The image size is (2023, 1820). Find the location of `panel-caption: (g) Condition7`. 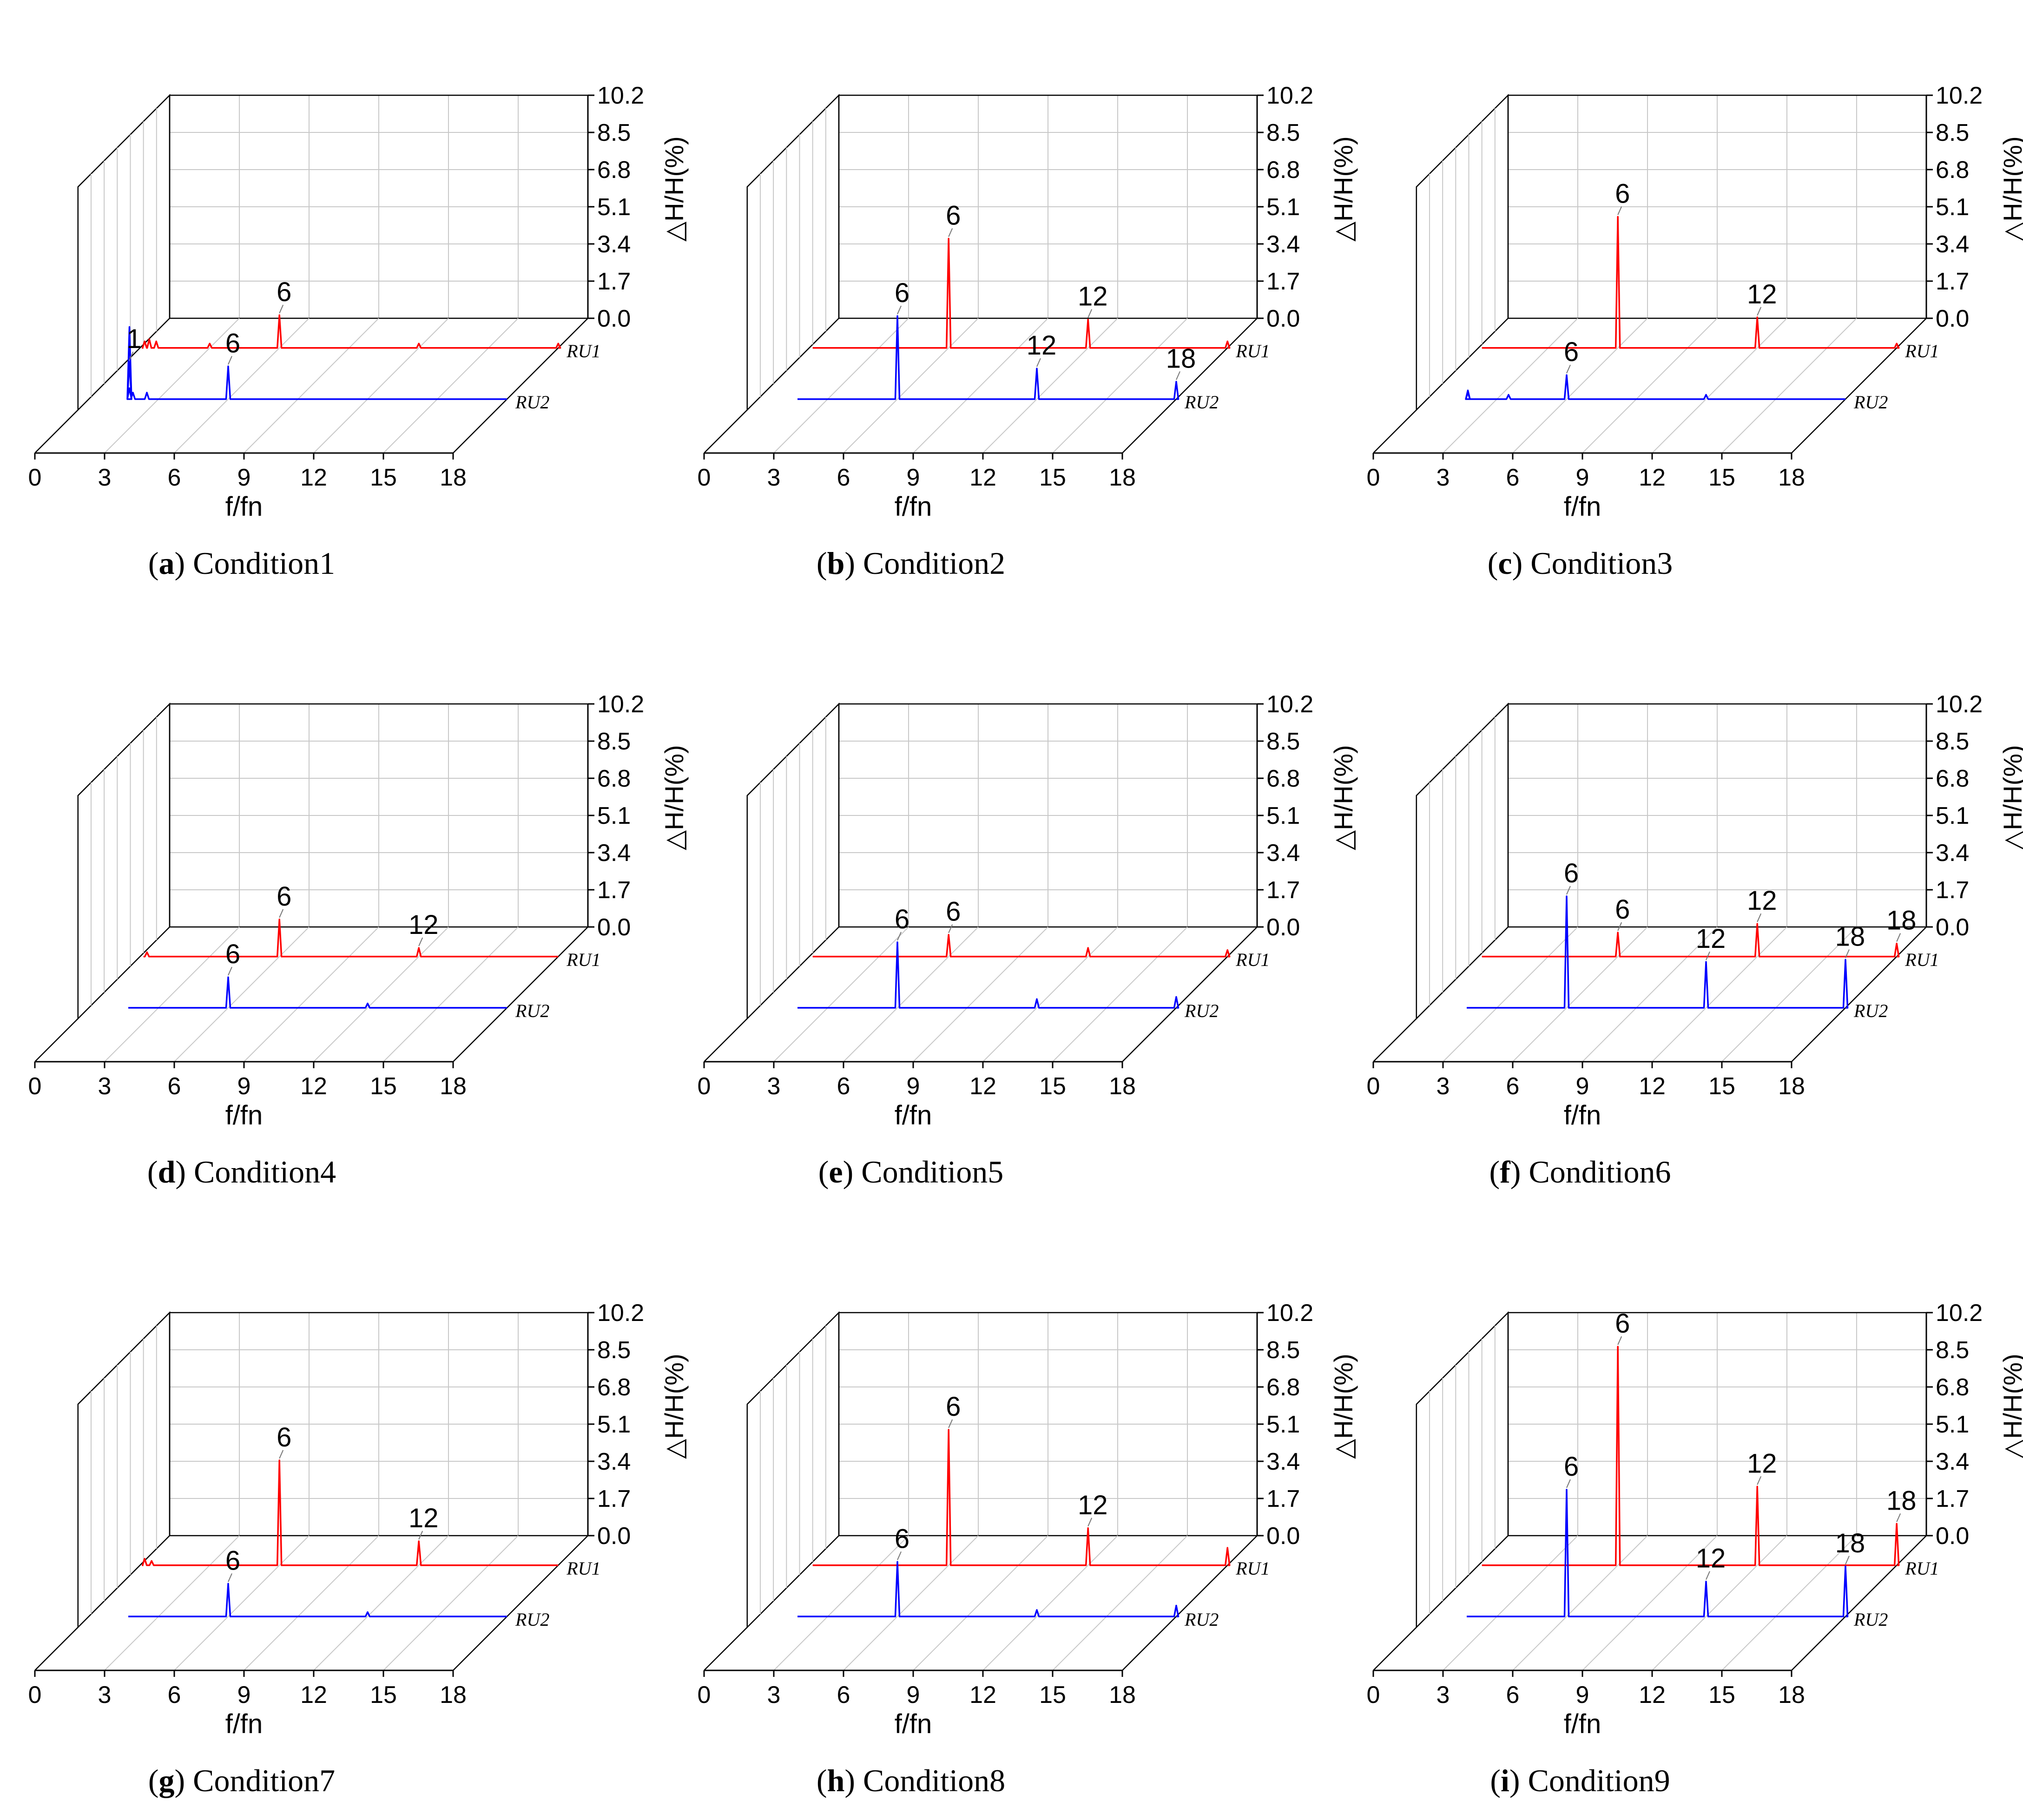

panel-caption: (g) Condition7 is located at coordinates (242, 1780).